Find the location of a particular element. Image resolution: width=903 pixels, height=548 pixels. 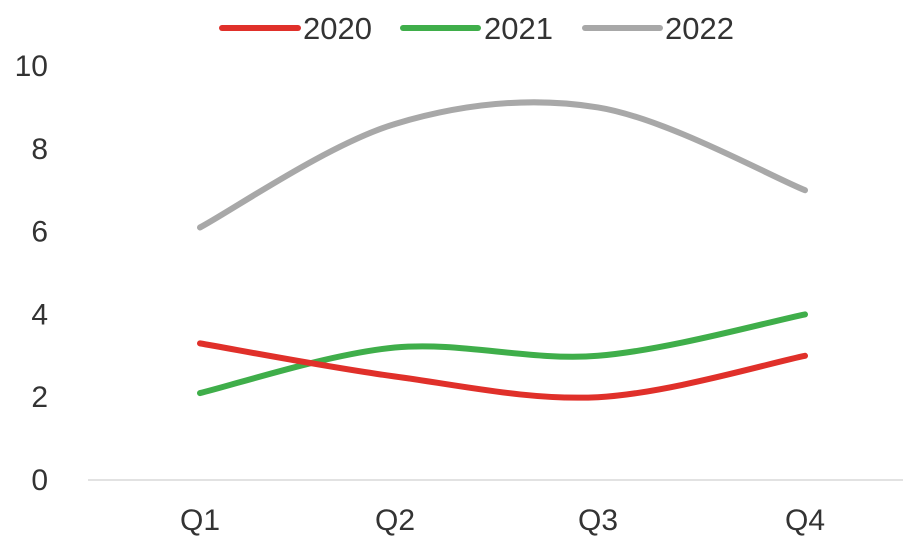

legend: 2020 2021 2022 is located at coordinates (476, 28).